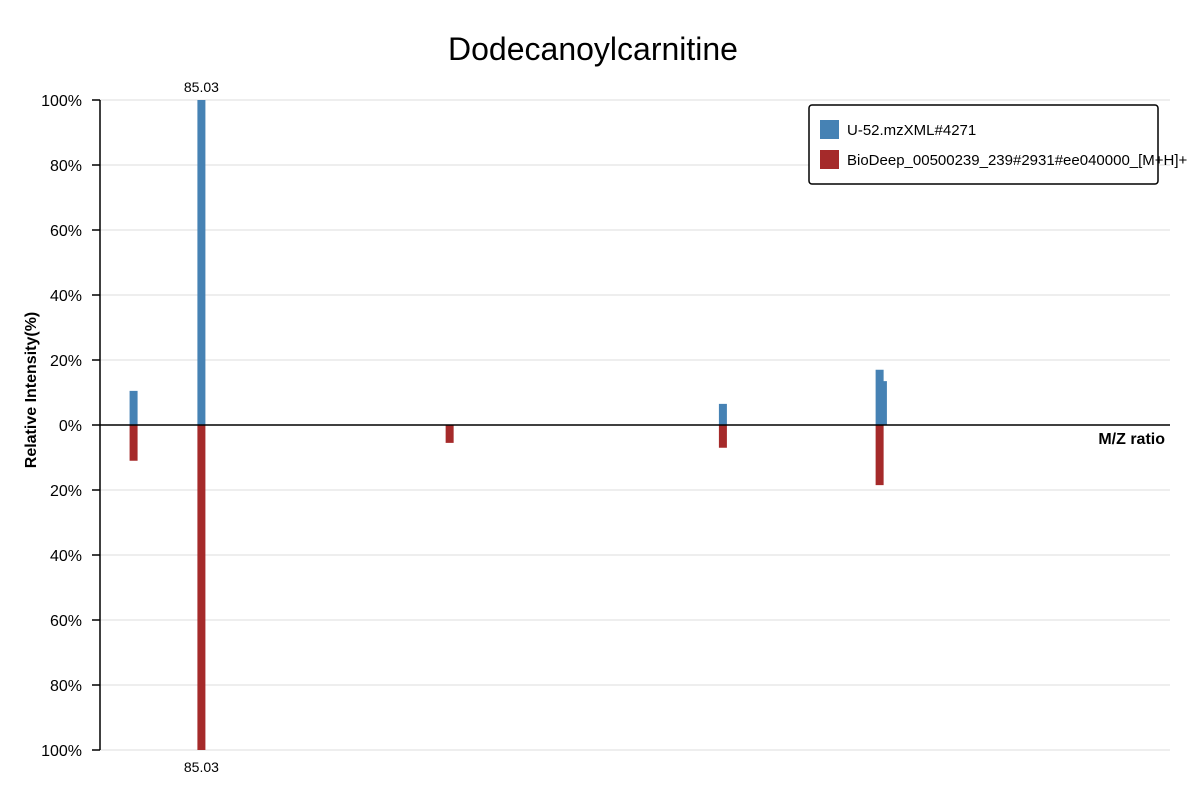 Image resolution: width=1200 pixels, height=800 pixels. Describe the element at coordinates (1131, 439) in the screenshot. I see `x-axis-label: M/Z ratio` at that location.